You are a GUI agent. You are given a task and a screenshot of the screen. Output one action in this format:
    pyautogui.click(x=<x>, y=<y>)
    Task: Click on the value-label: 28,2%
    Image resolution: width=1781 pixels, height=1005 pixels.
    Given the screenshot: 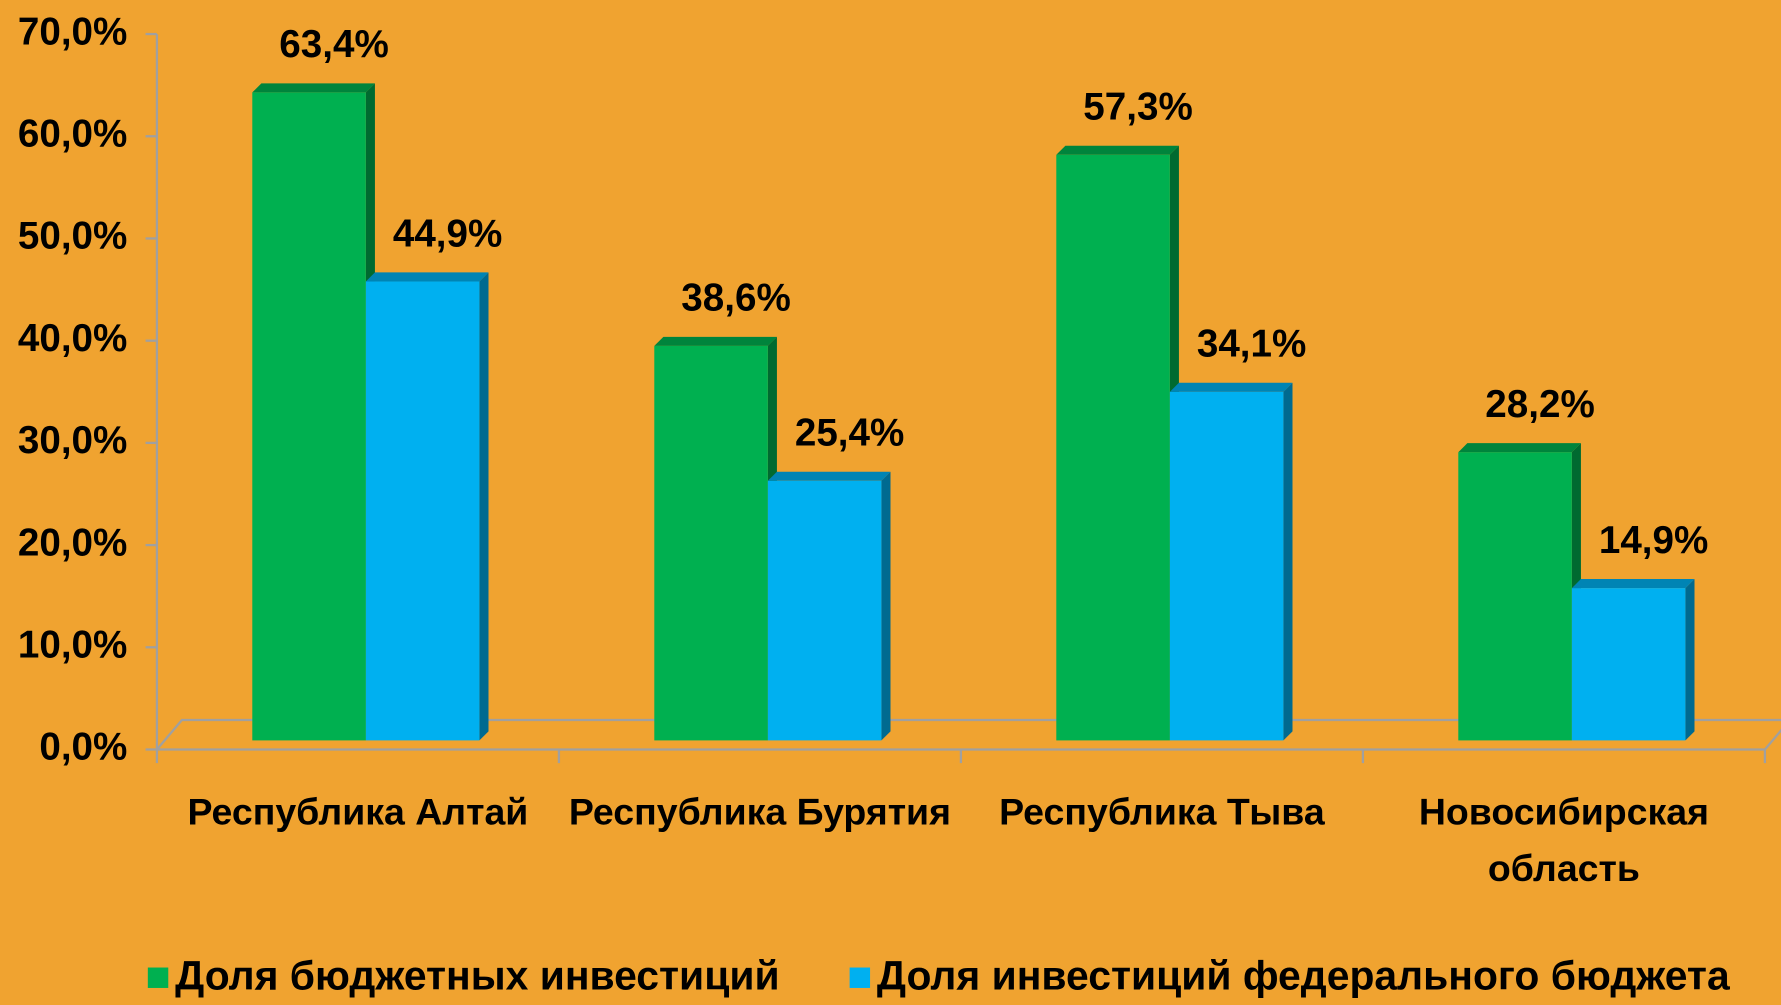 What is the action you would take?
    pyautogui.click(x=1539, y=404)
    